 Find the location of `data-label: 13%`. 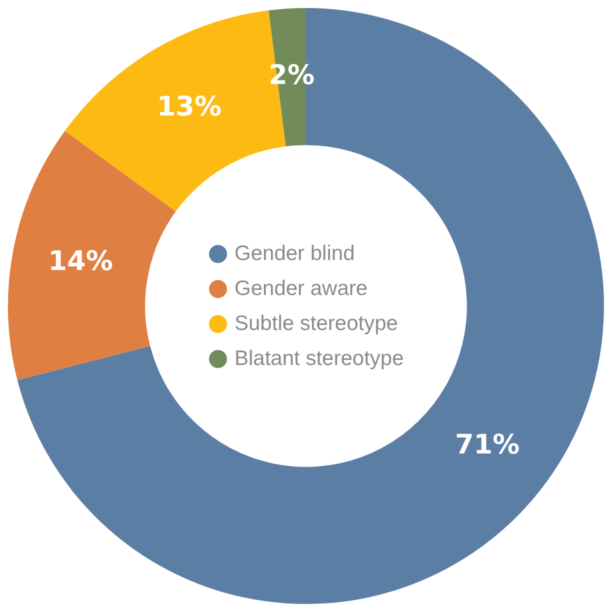

data-label: 13% is located at coordinates (189, 107).